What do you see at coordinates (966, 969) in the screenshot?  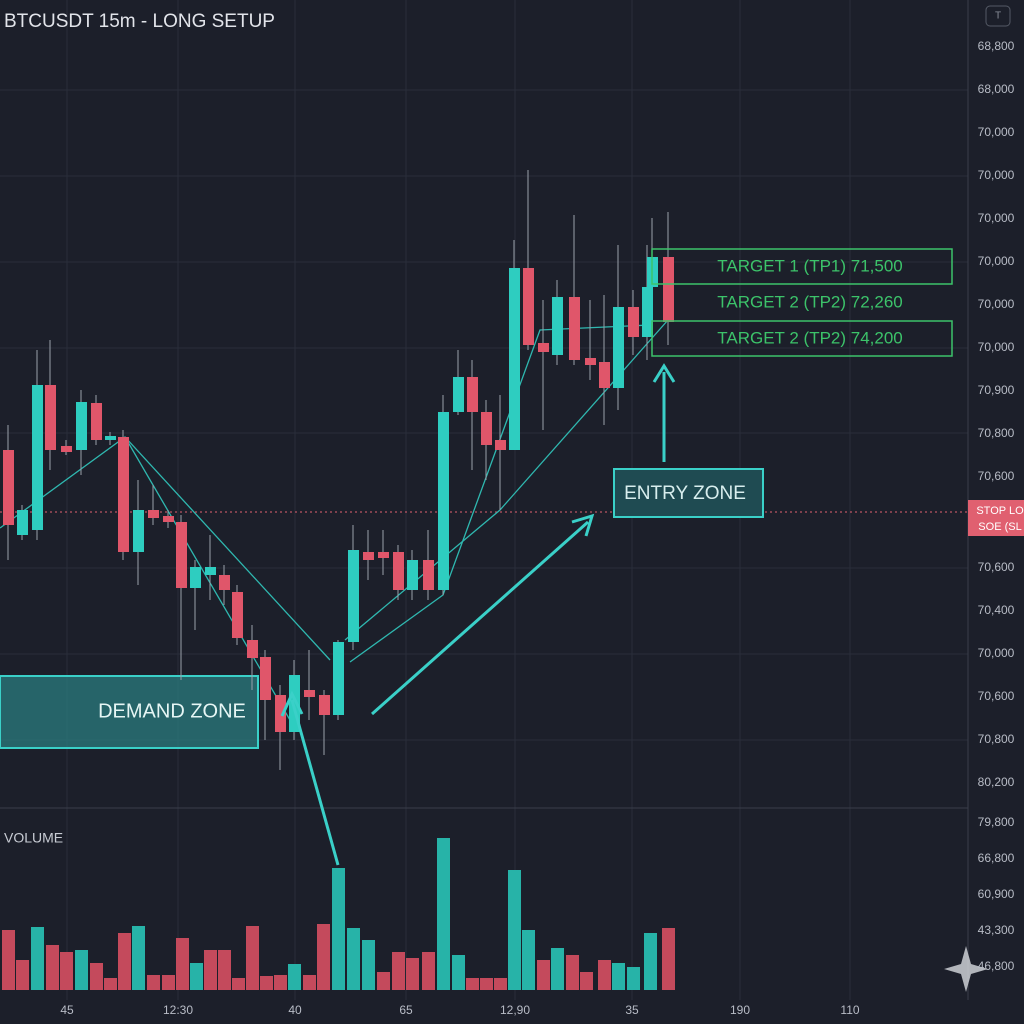 I see `sparkle-icon` at bounding box center [966, 969].